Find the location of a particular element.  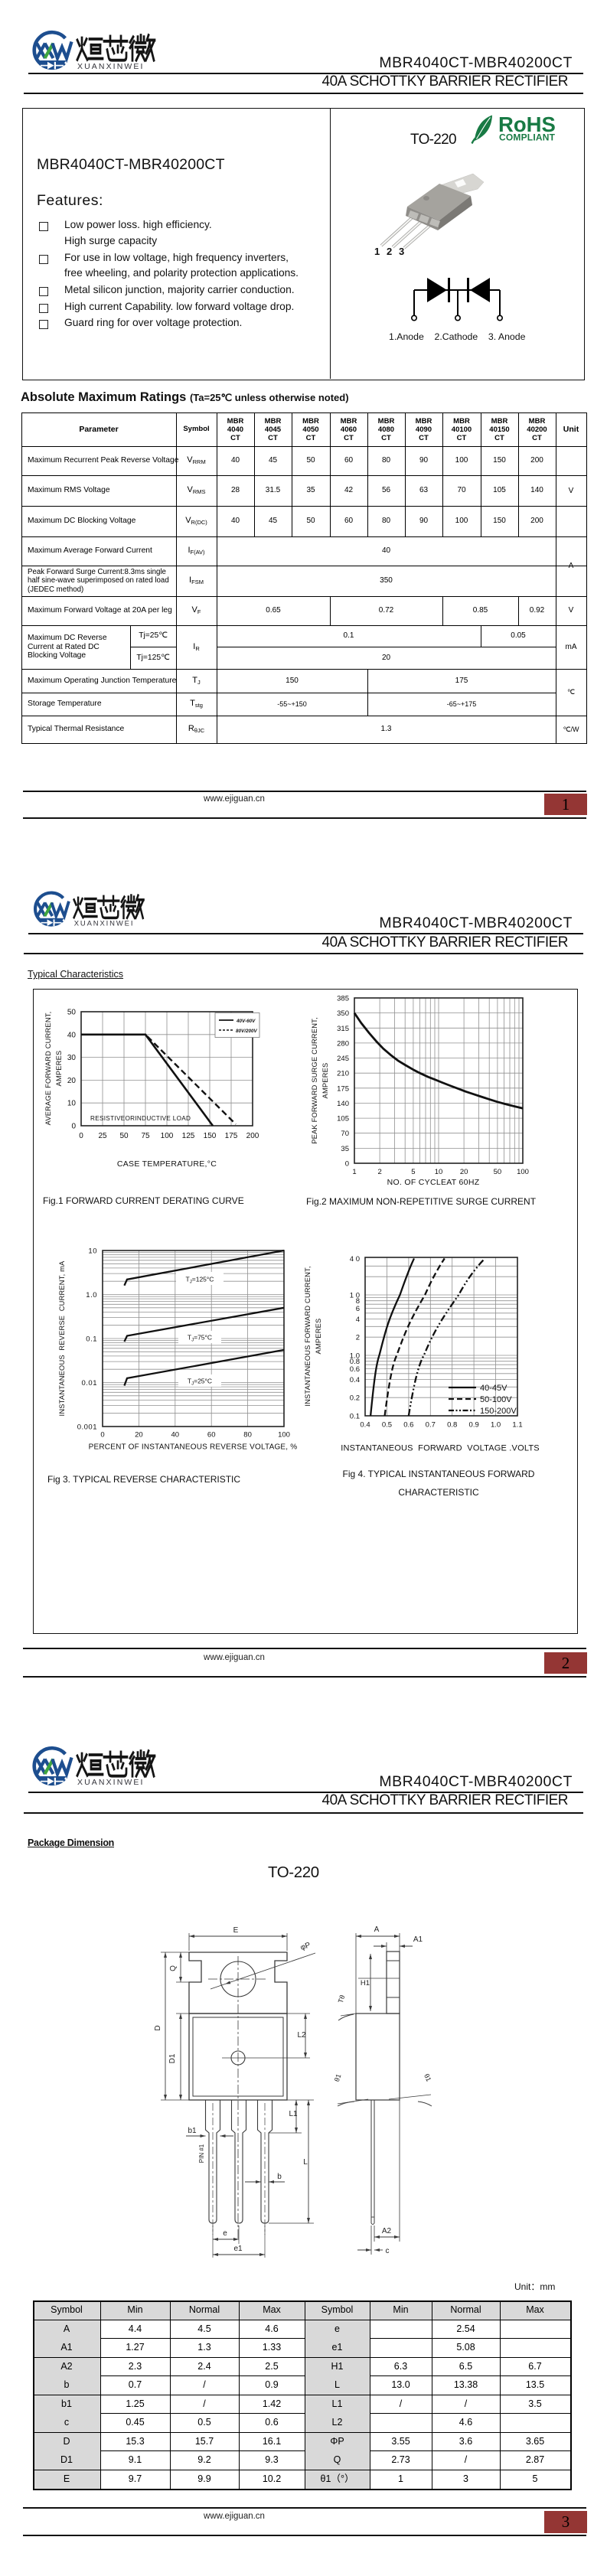

svg-text: 80 is located at coordinates (248, 1435).